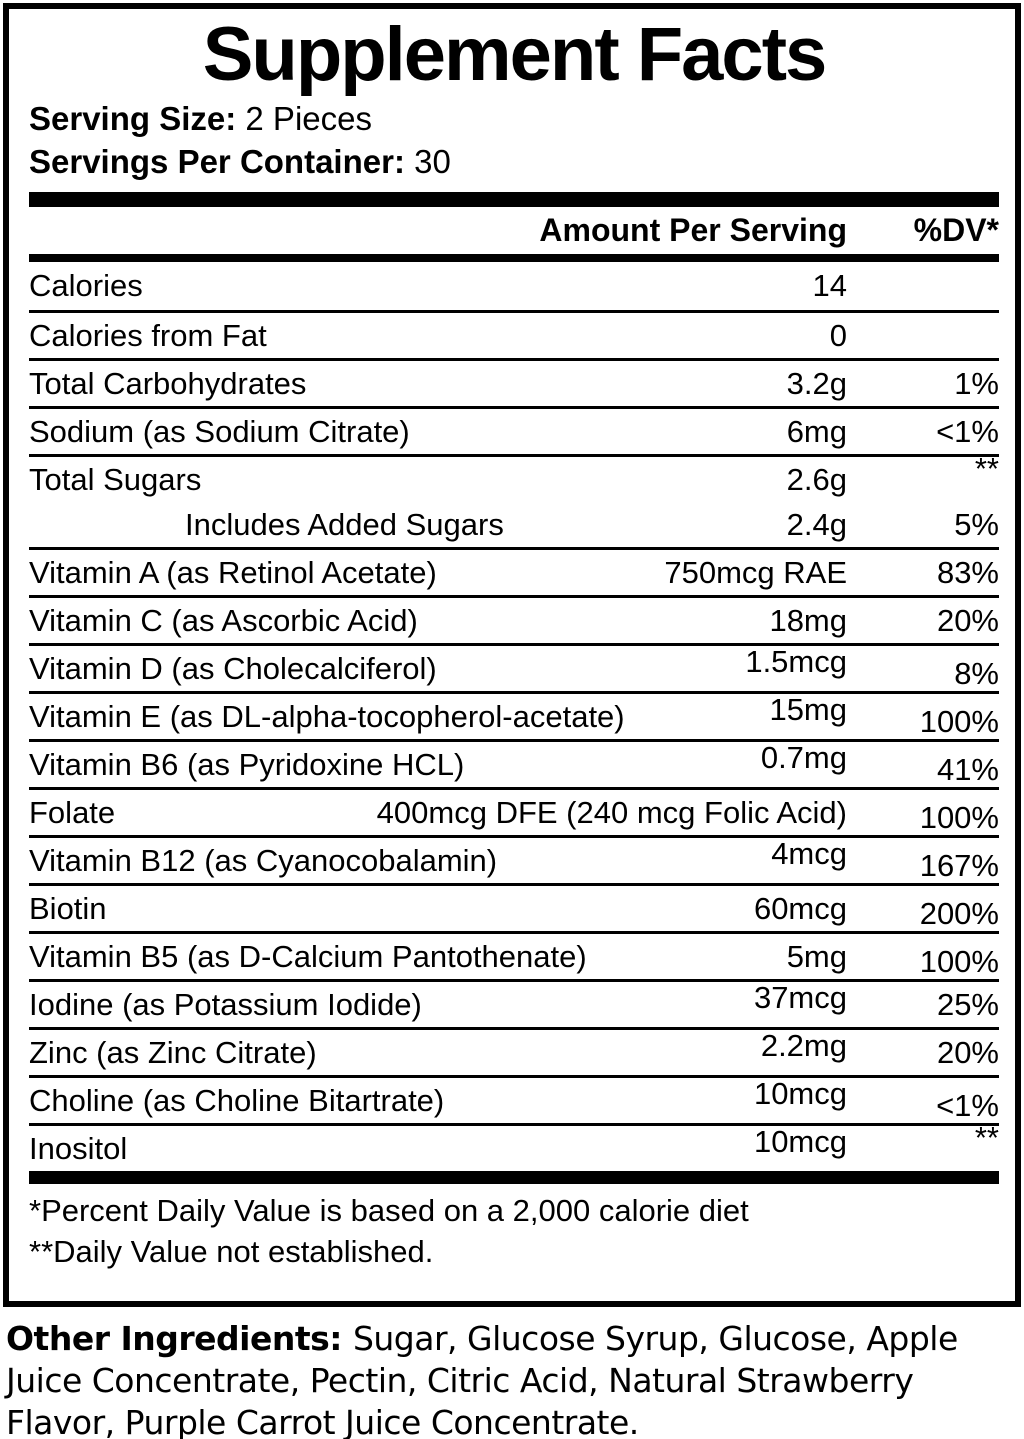 This screenshot has height=1439, width=1024. Describe the element at coordinates (514, 161) in the screenshot. I see `servings-per-container-line: Servings Per Container: 30` at that location.